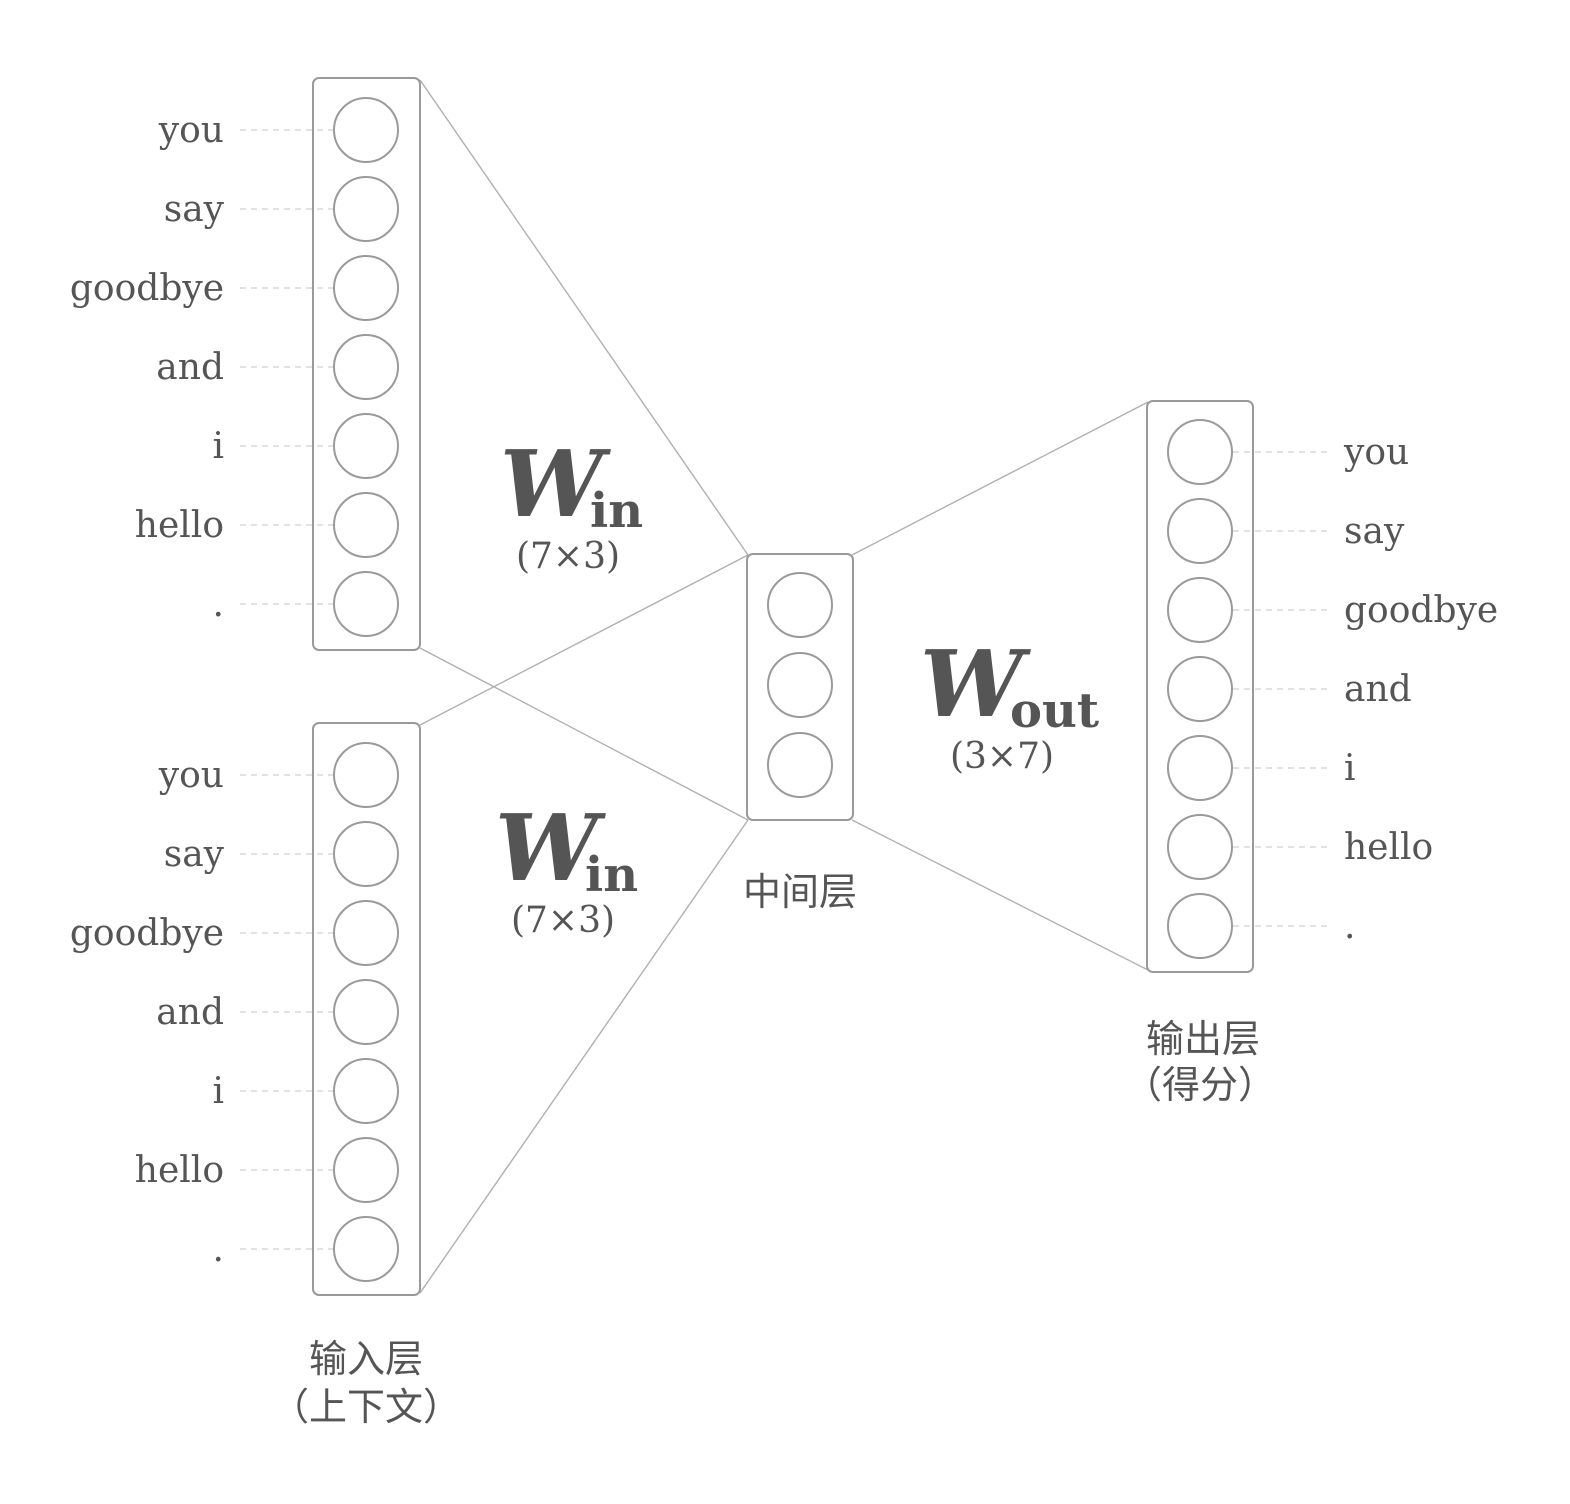 Image resolution: width=1570 pixels, height=1504 pixels. Describe the element at coordinates (194, 854) in the screenshot. I see `input2-word-say: say` at that location.